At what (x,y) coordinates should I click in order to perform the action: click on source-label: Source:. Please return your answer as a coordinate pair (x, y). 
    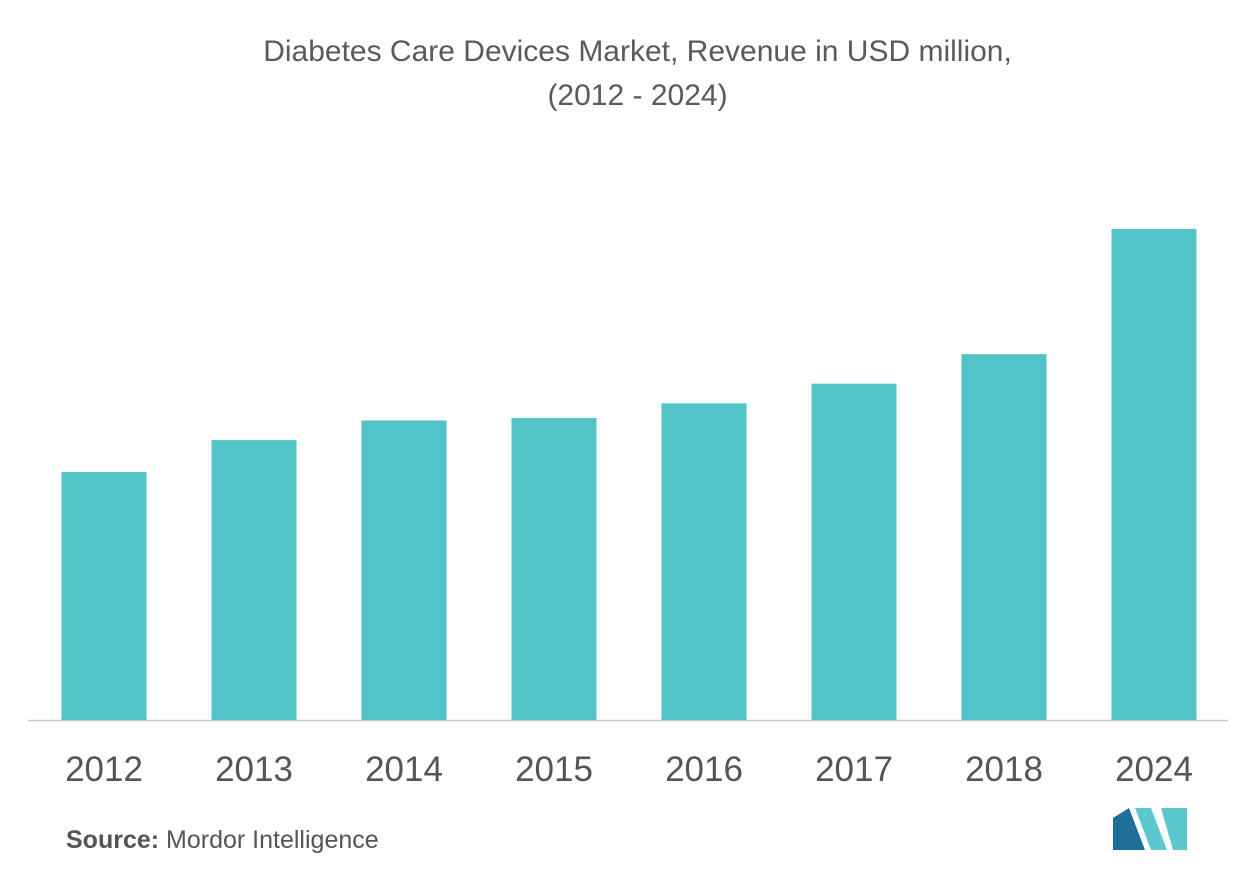
    Looking at the image, I should click on (113, 840).